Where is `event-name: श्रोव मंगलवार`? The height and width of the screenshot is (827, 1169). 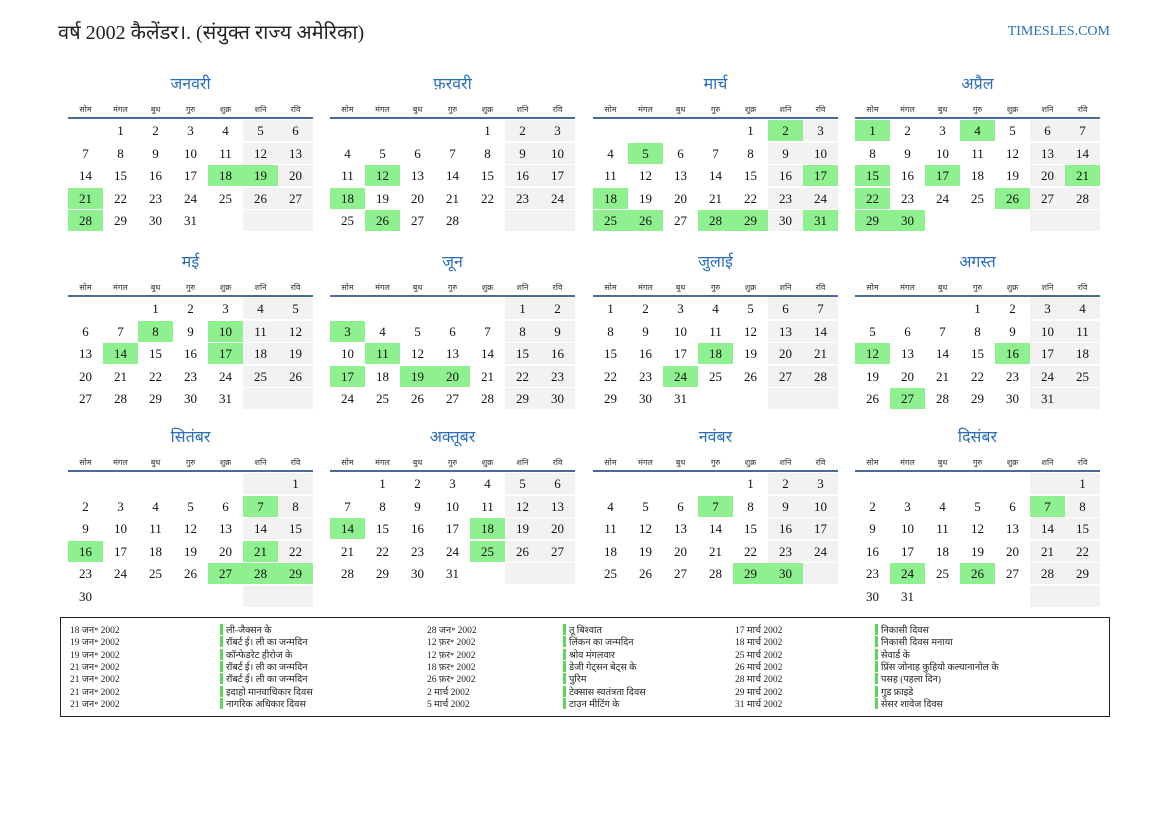
event-name: श्रोव मंगलवार is located at coordinates (592, 655).